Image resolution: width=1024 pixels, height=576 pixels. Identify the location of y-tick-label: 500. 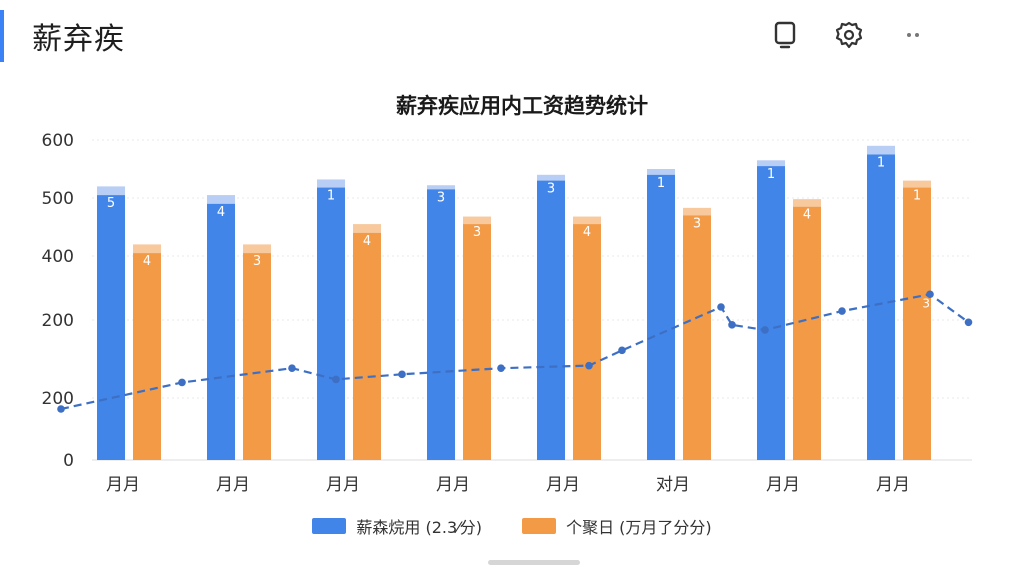
(58, 199).